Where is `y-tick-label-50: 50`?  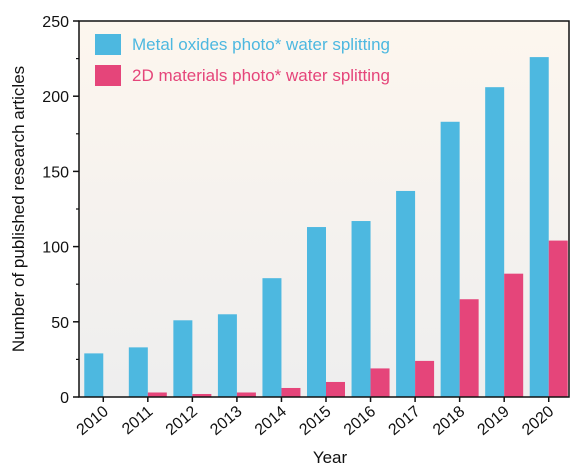 y-tick-label-50: 50 is located at coordinates (60, 323).